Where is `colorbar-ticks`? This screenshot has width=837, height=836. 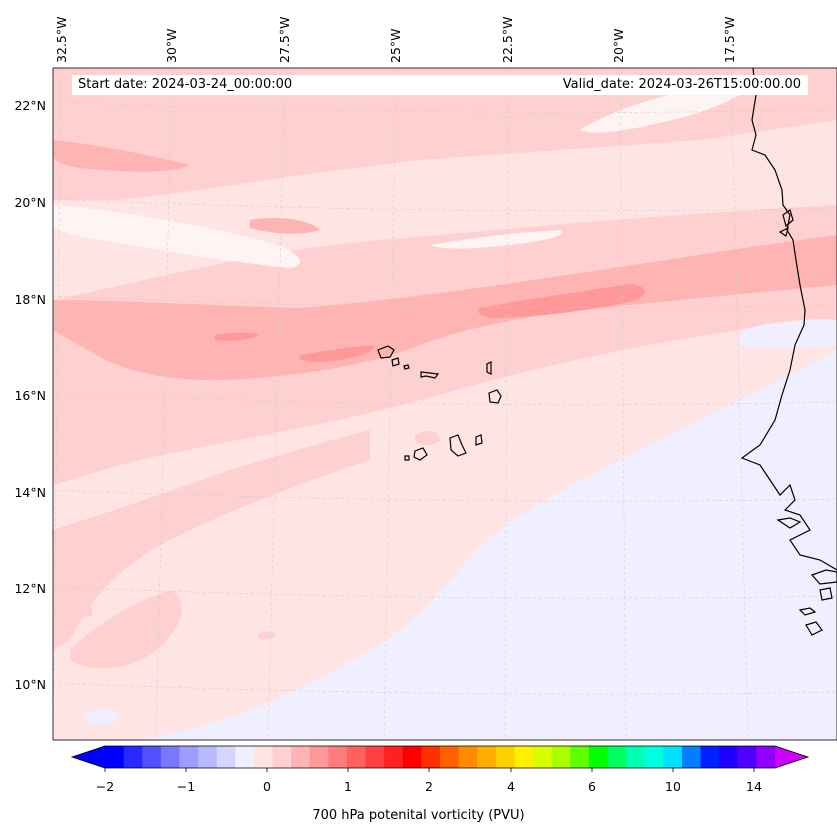 colorbar-ticks is located at coordinates (429, 770).